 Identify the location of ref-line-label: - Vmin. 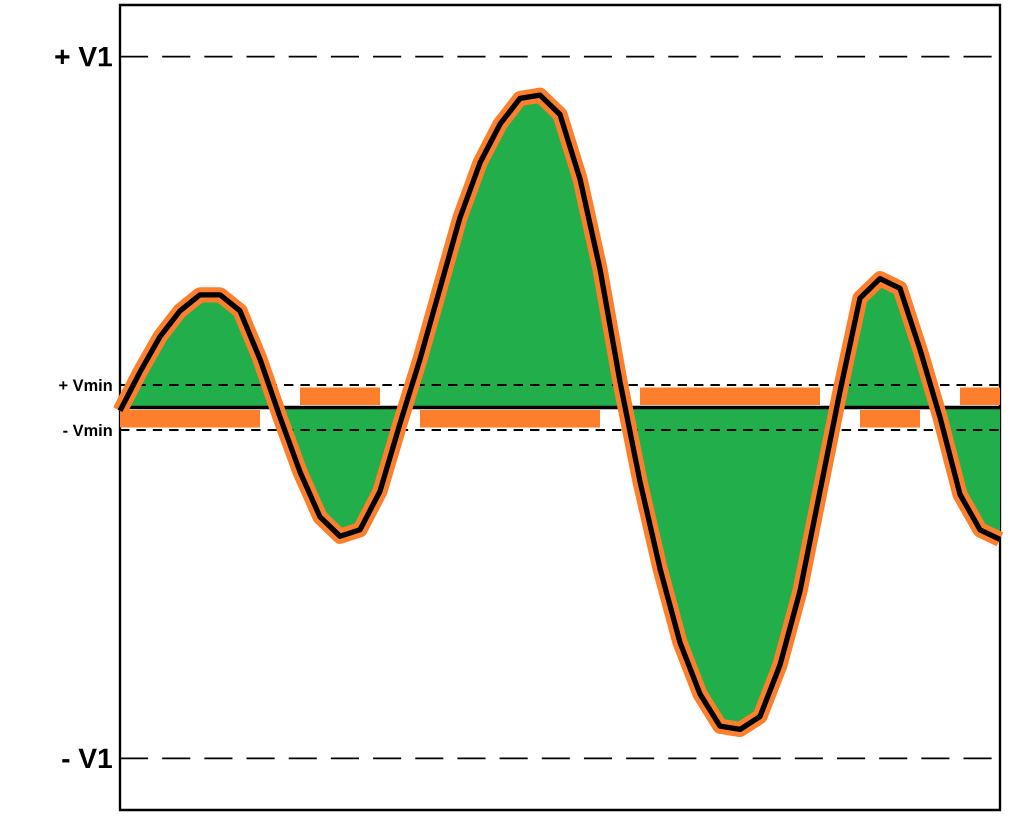
(87, 430).